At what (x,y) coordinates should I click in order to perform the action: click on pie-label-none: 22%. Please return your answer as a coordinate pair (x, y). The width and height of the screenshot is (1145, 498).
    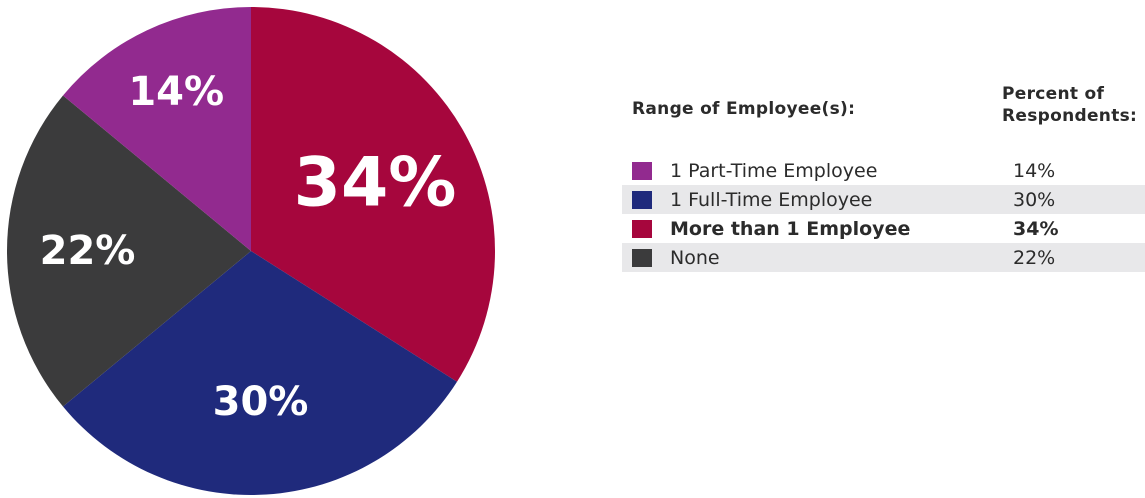
    Looking at the image, I should click on (88, 251).